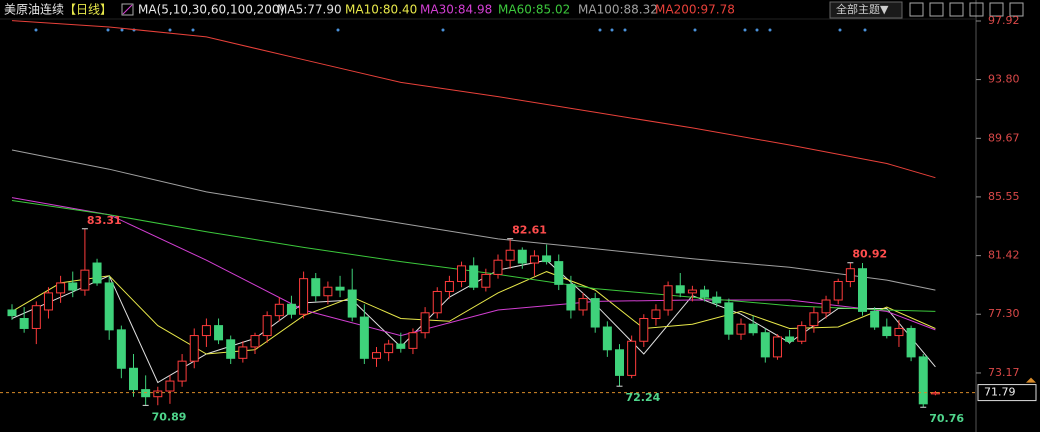 The height and width of the screenshot is (432, 1040). Describe the element at coordinates (695, 10) in the screenshot. I see `legend-entry: MA200:97.78` at that location.